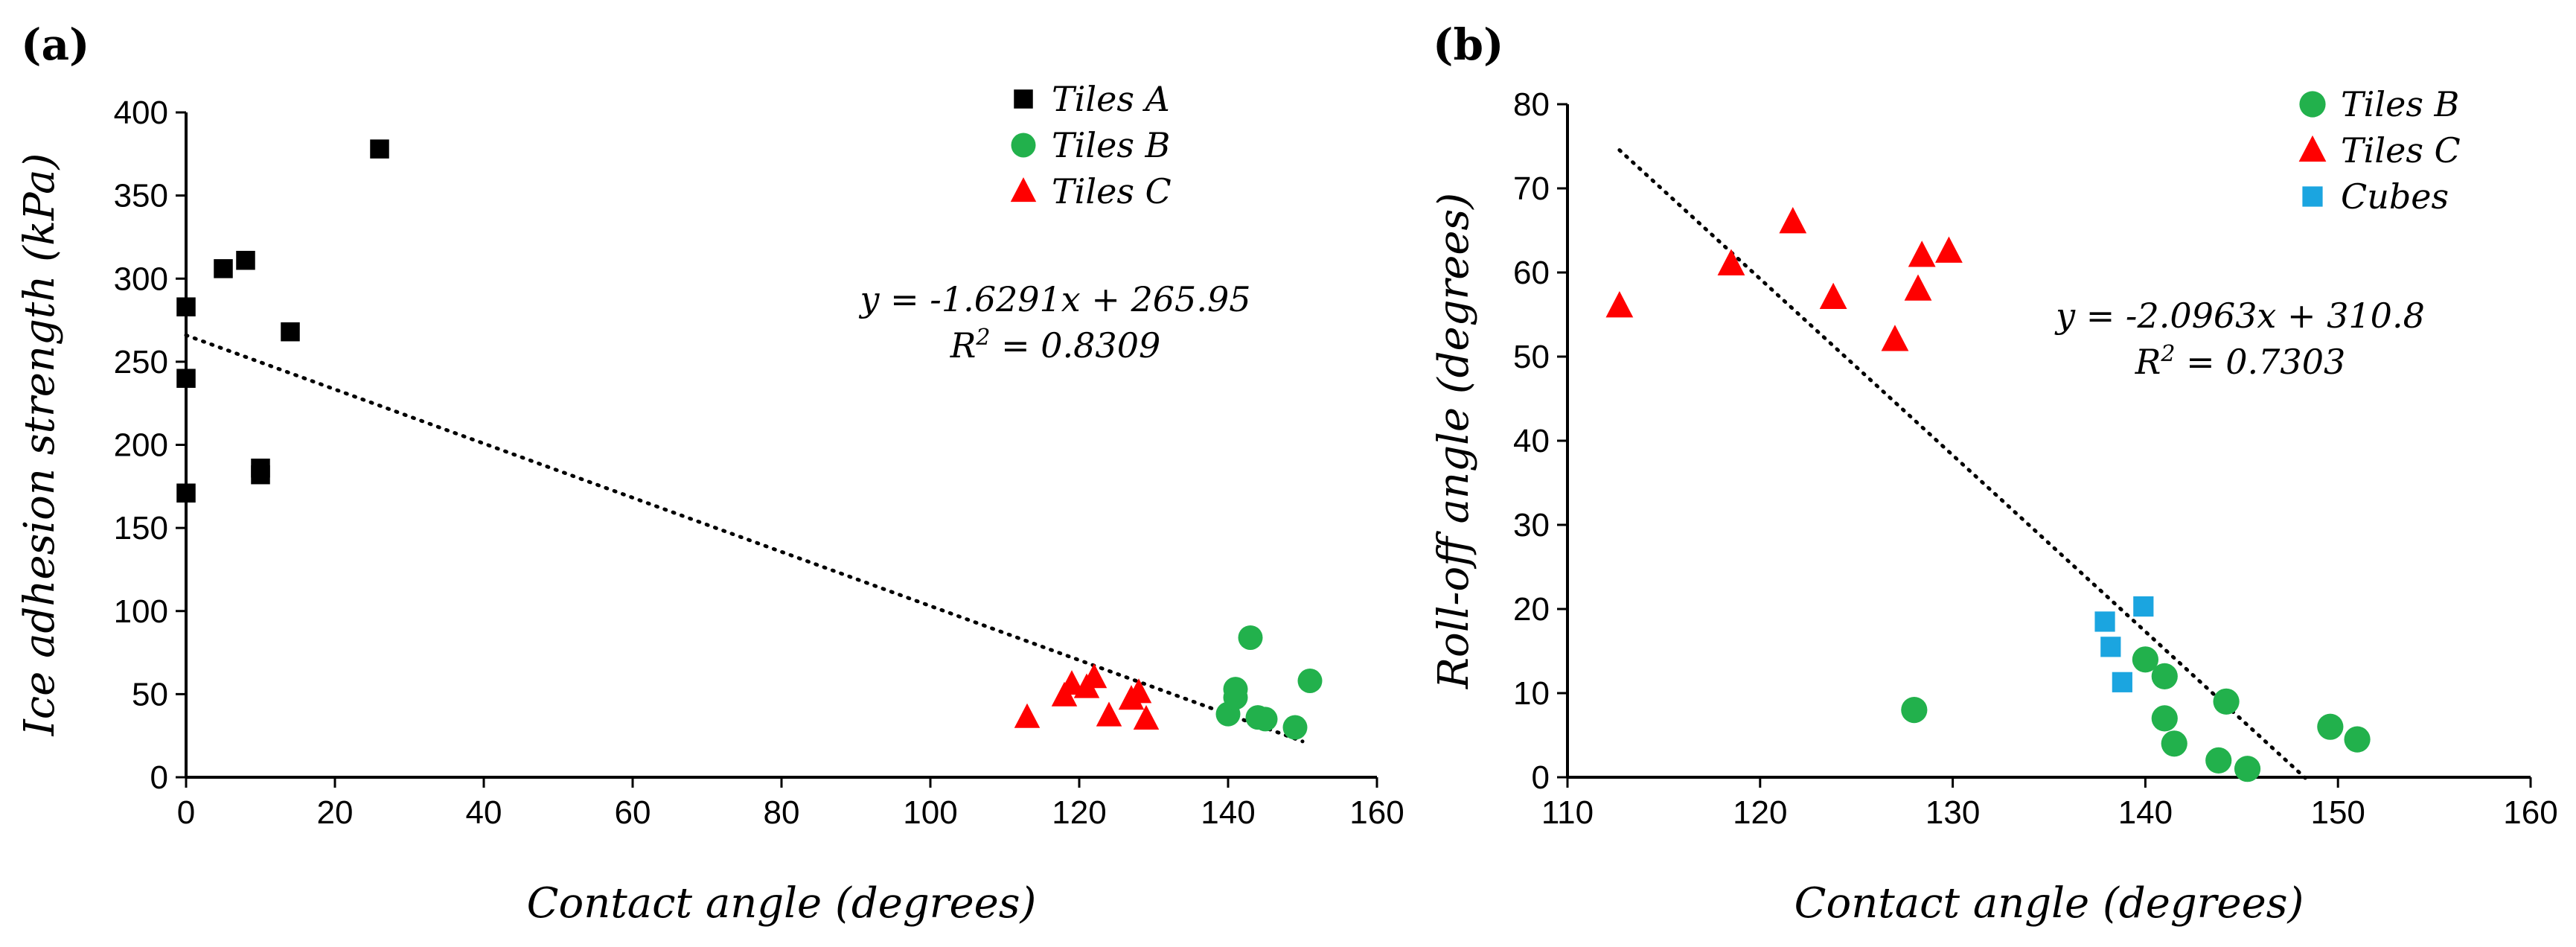  What do you see at coordinates (2124, 644) in the screenshot?
I see `series-cubes` at bounding box center [2124, 644].